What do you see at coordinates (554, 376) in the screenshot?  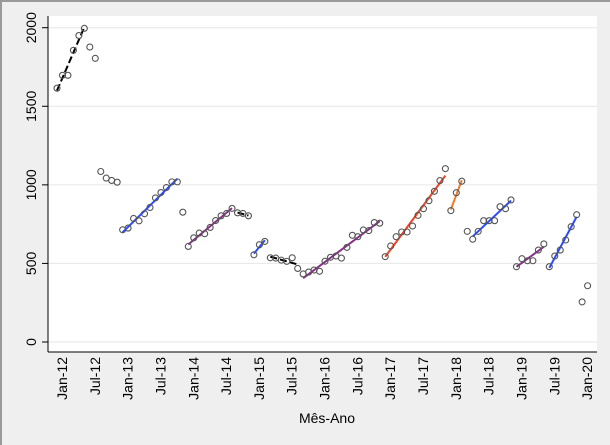 I see `x-tick-label: Jul-19` at bounding box center [554, 376].